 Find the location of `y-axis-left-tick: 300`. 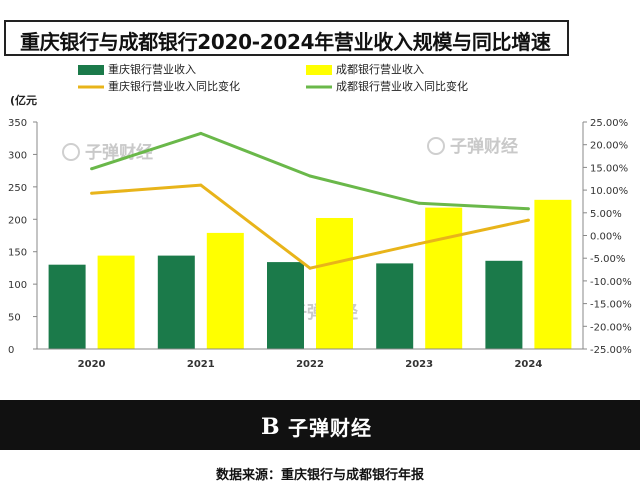

y-axis-left-tick: 300 is located at coordinates (17, 155).